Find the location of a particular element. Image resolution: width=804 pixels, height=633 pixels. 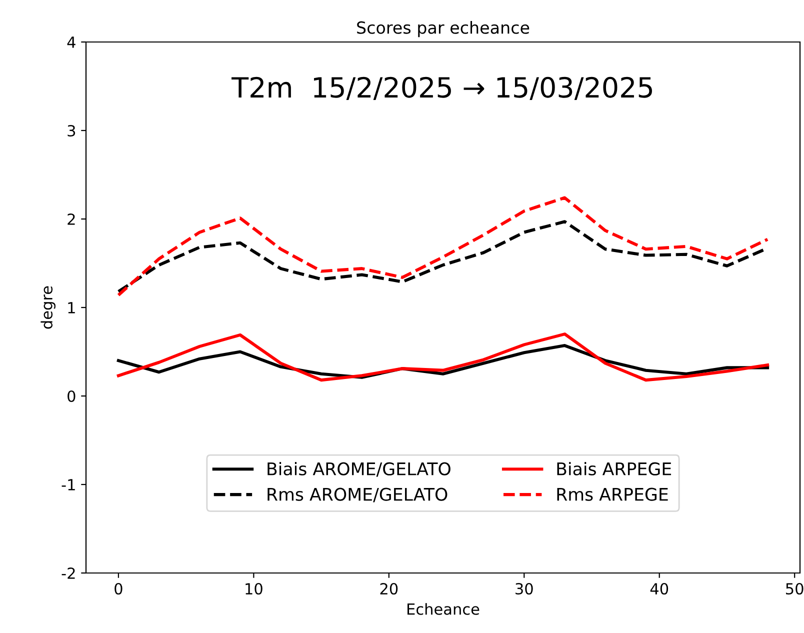

legend-label: Biais AROME/GELATO is located at coordinates (359, 469).